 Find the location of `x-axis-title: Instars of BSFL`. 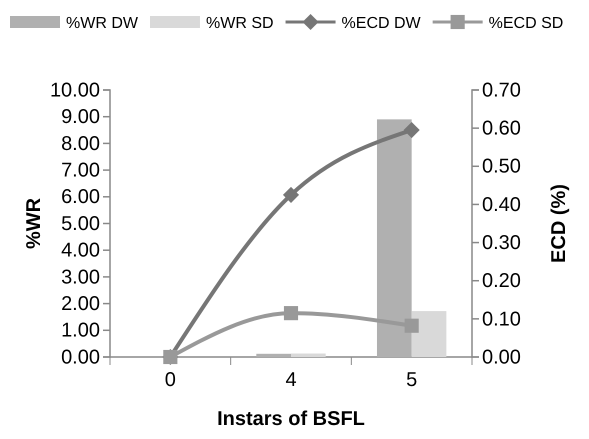

x-axis-title: Instars of BSFL is located at coordinates (291, 419).